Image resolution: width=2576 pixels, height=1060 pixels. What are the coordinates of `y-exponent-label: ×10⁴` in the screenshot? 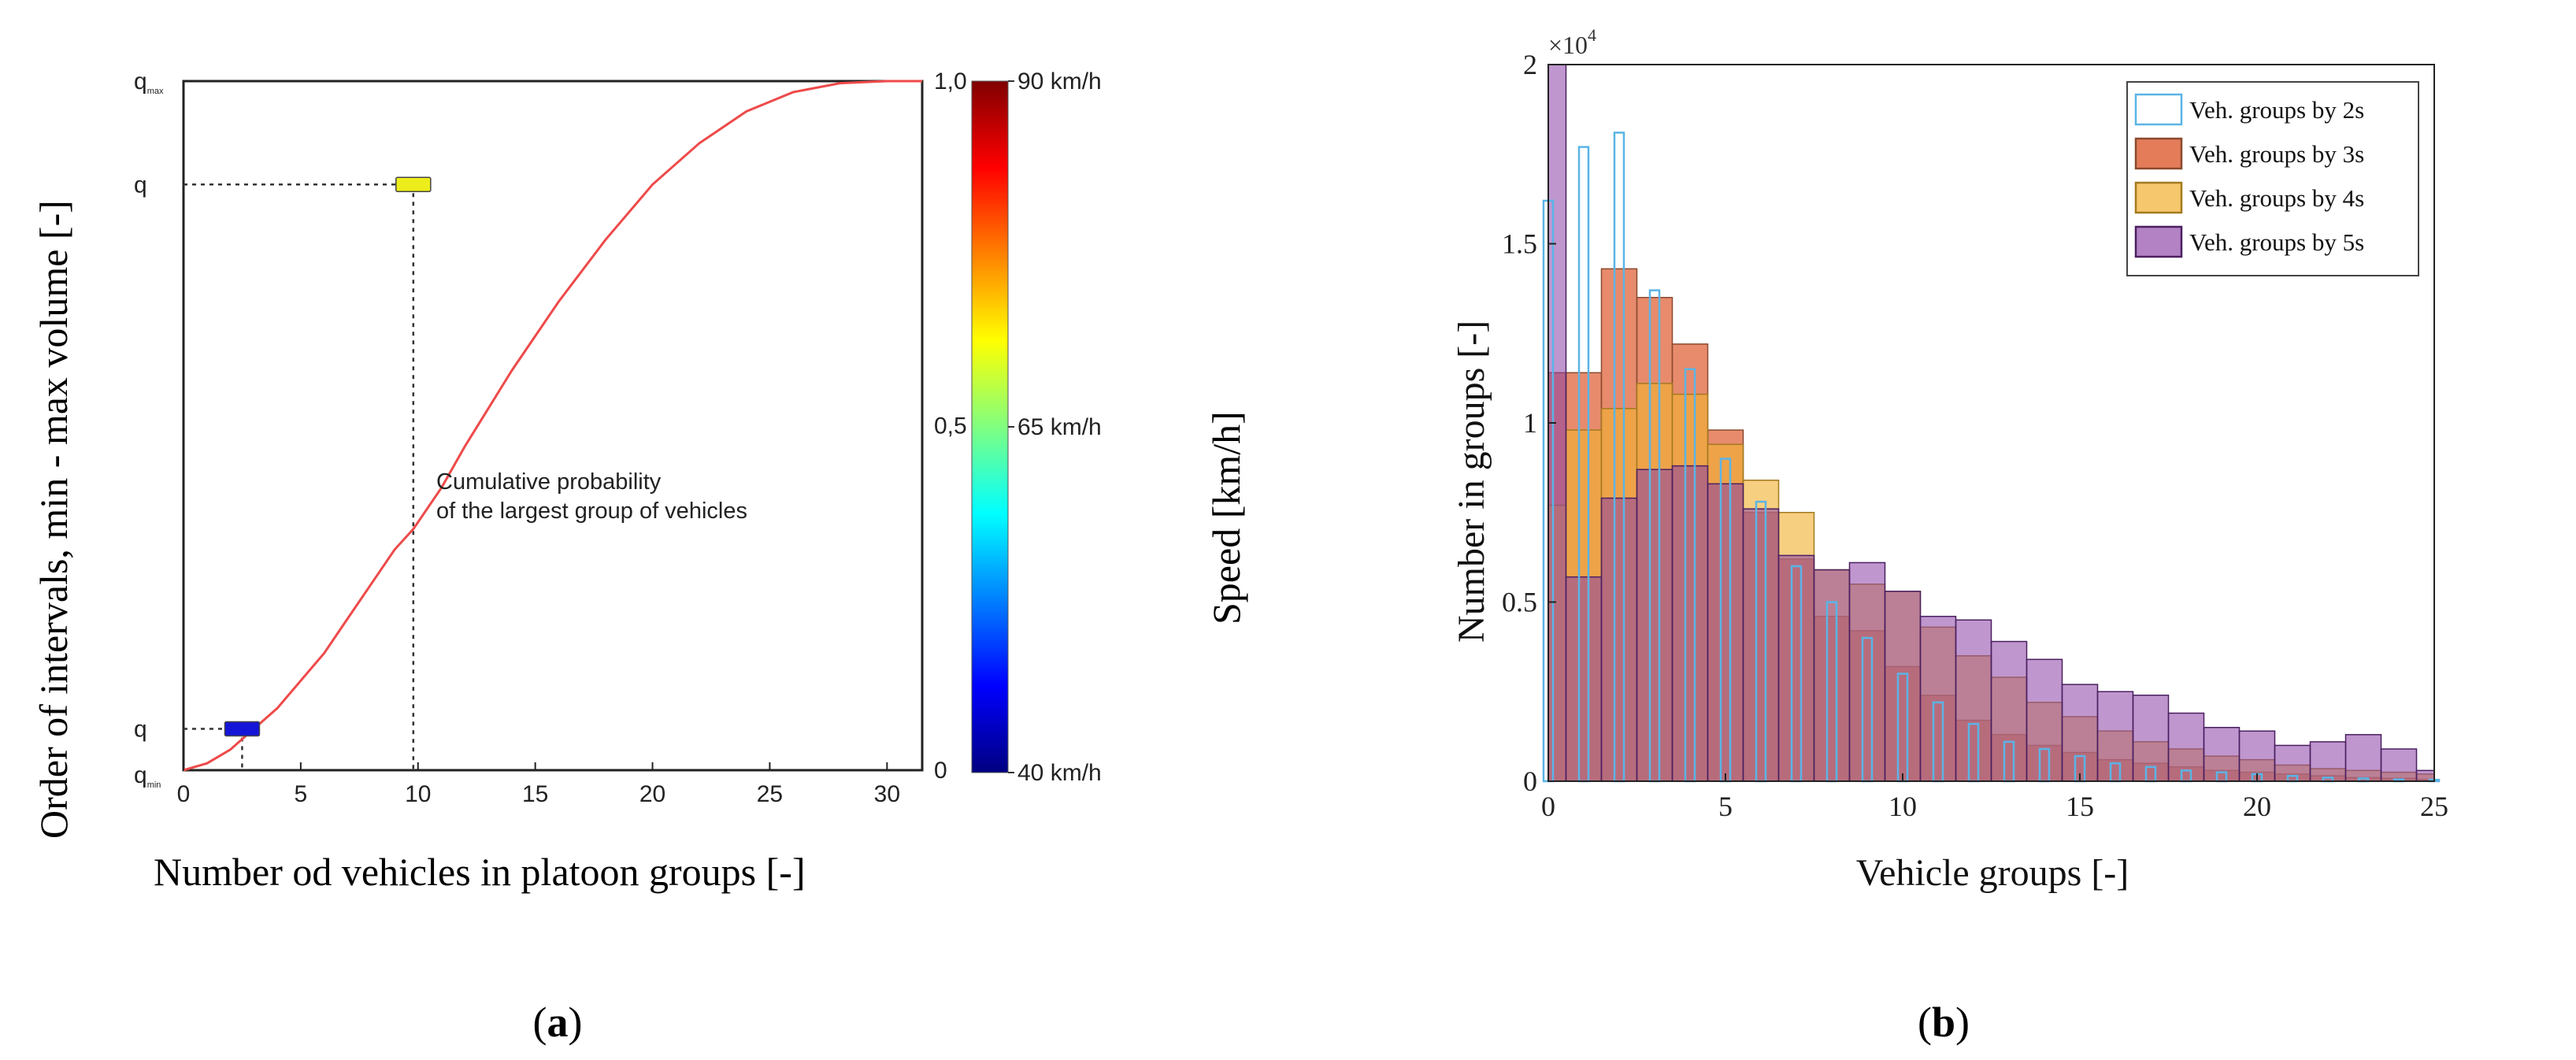 It's located at (1572, 42).